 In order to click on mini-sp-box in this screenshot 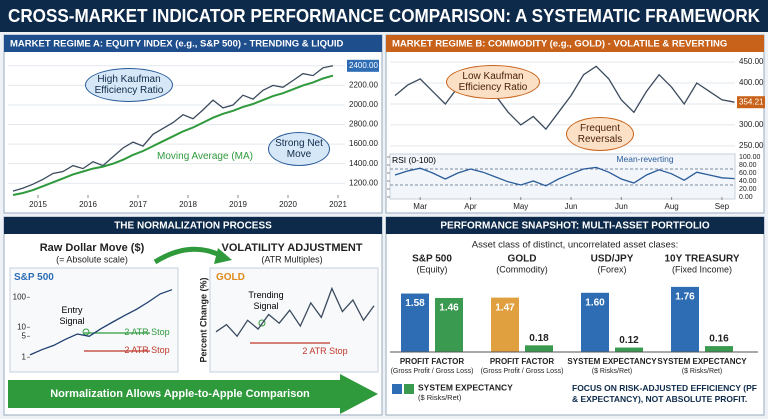, I will do `click(94, 320)`.